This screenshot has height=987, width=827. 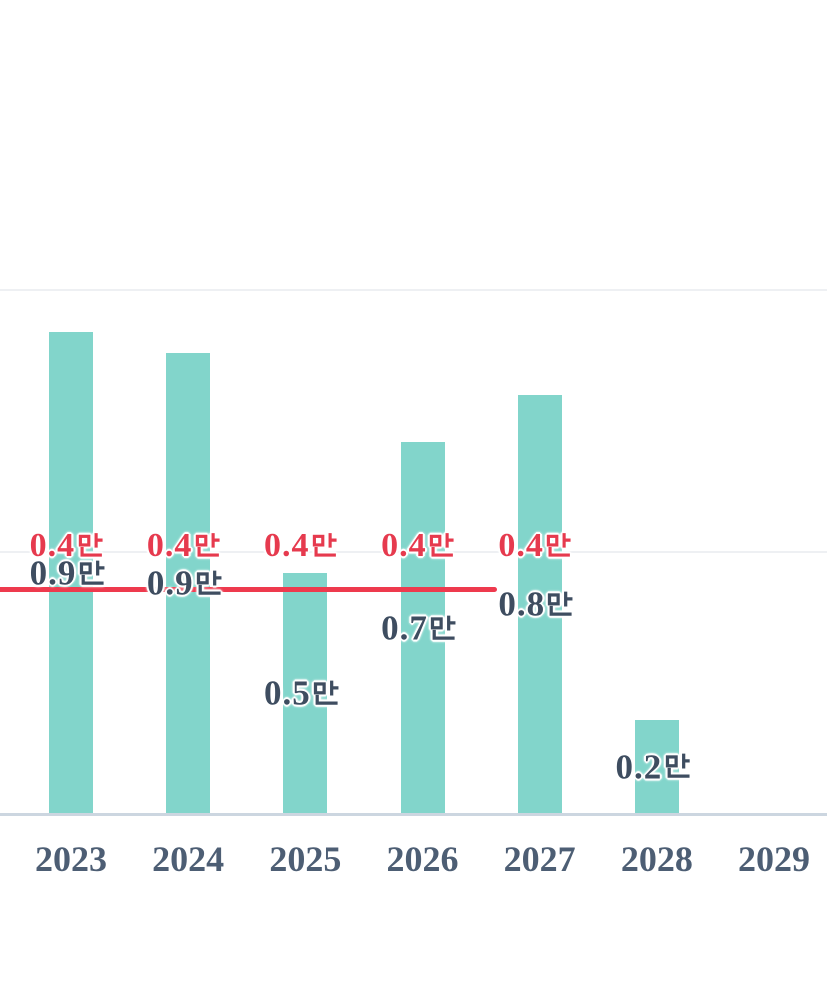 I want to click on bar-value-label-2023: 0.9, so click(x=67, y=572).